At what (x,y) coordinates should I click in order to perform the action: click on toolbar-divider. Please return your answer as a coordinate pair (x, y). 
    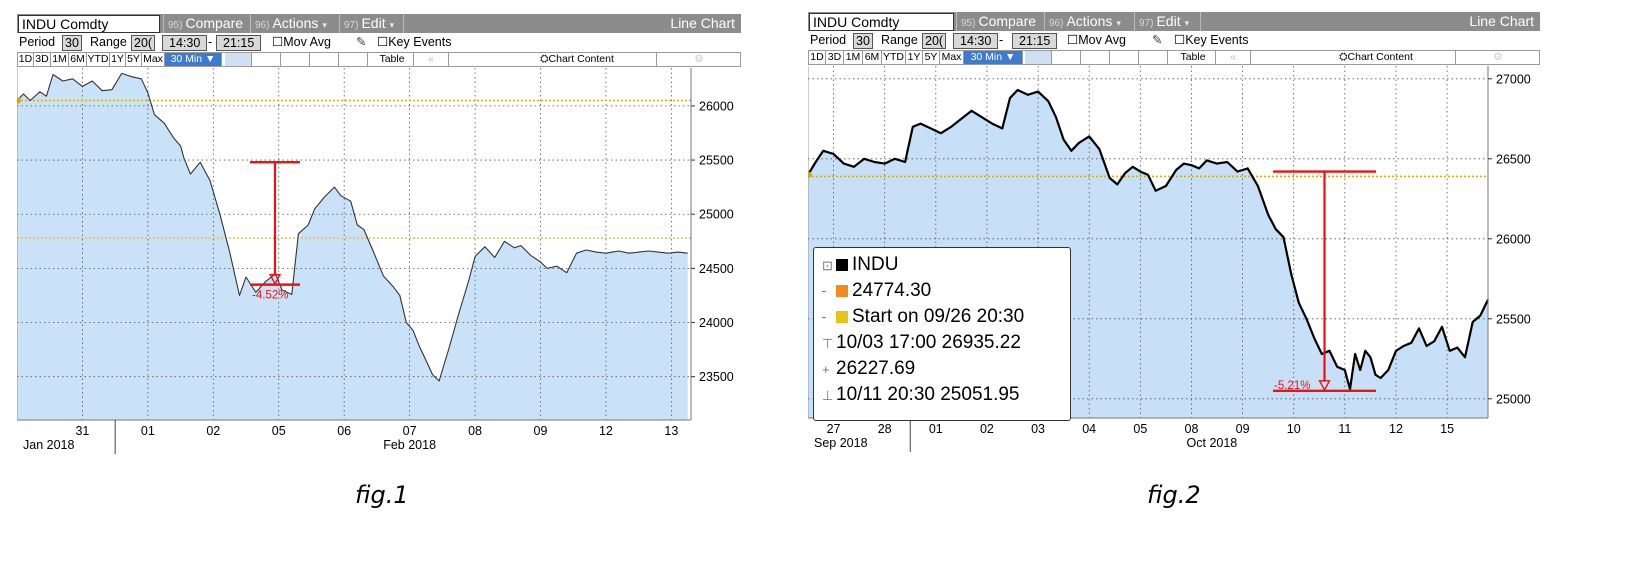
    Looking at the image, I should click on (403, 23).